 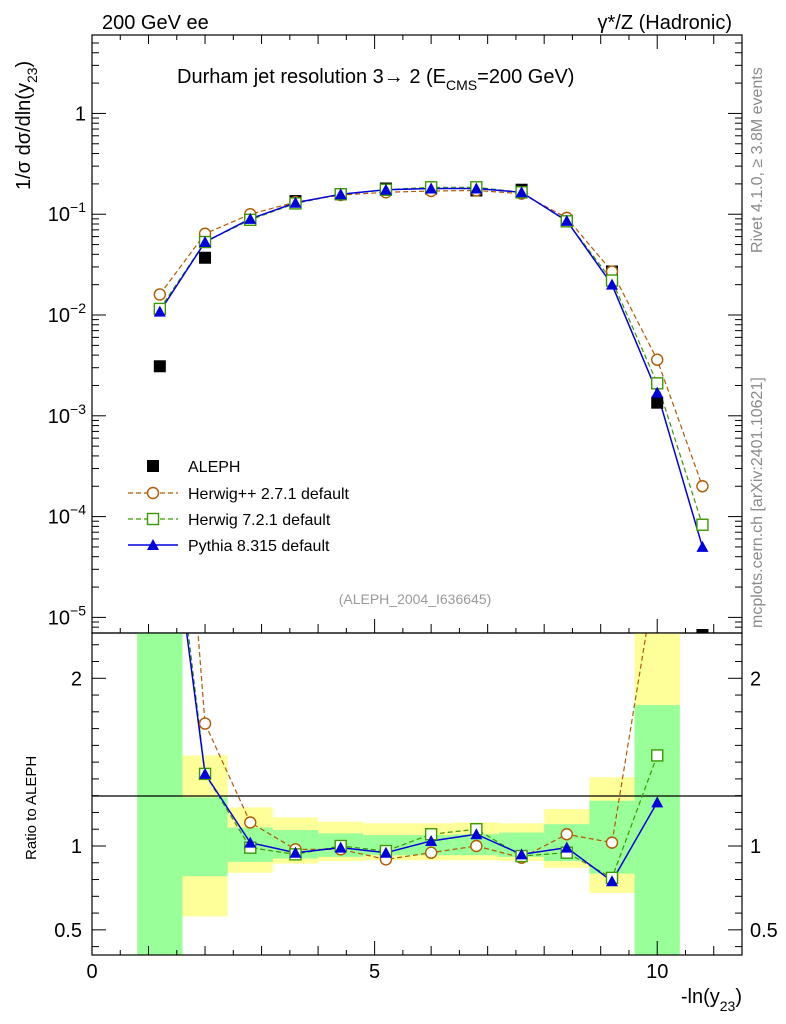 What do you see at coordinates (155, 23) in the screenshot?
I see `header-left: 200 GeV ee` at bounding box center [155, 23].